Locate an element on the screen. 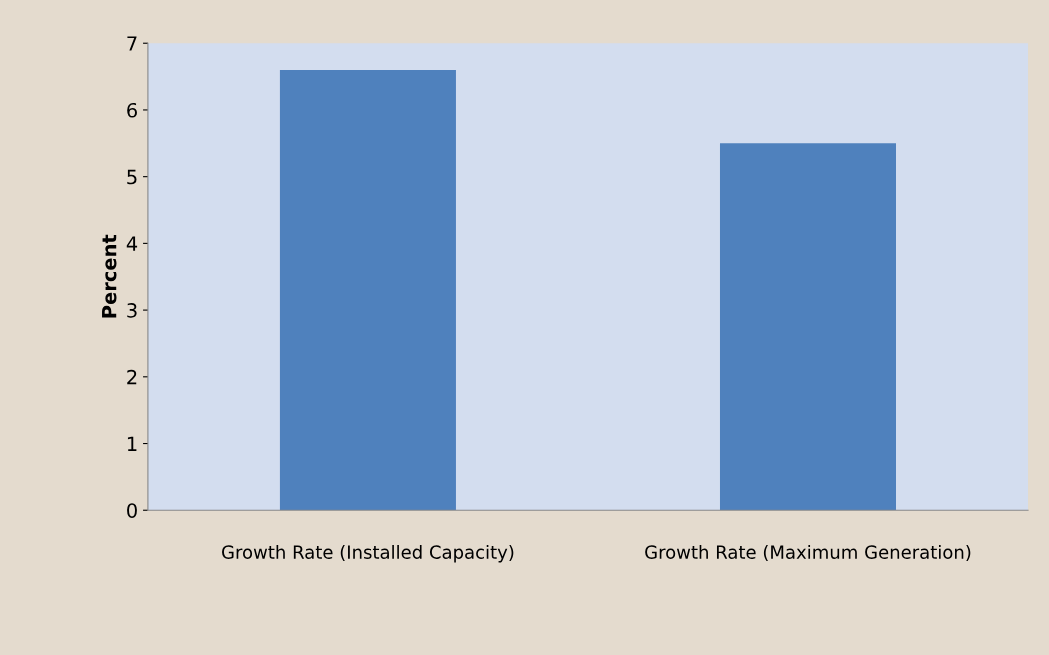  y-tick-label: 3 is located at coordinates (132, 310).